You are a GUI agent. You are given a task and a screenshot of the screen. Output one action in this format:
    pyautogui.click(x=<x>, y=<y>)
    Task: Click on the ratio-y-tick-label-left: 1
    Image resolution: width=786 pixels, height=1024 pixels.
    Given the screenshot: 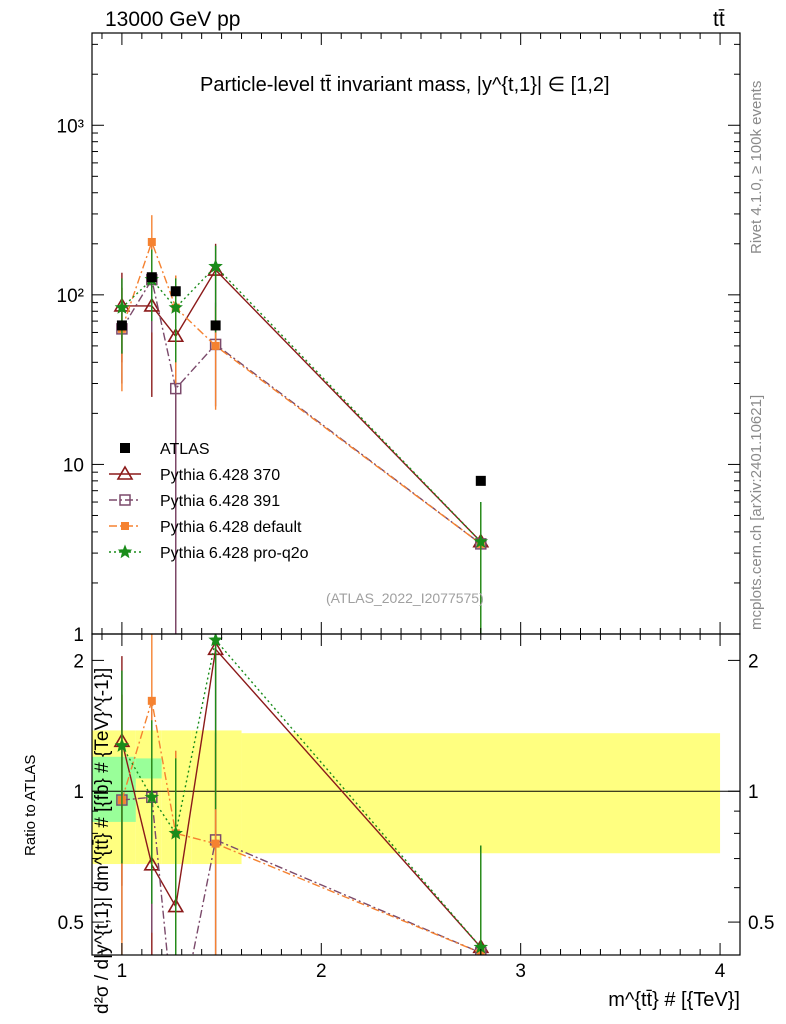 What is the action you would take?
    pyautogui.click(x=78, y=792)
    